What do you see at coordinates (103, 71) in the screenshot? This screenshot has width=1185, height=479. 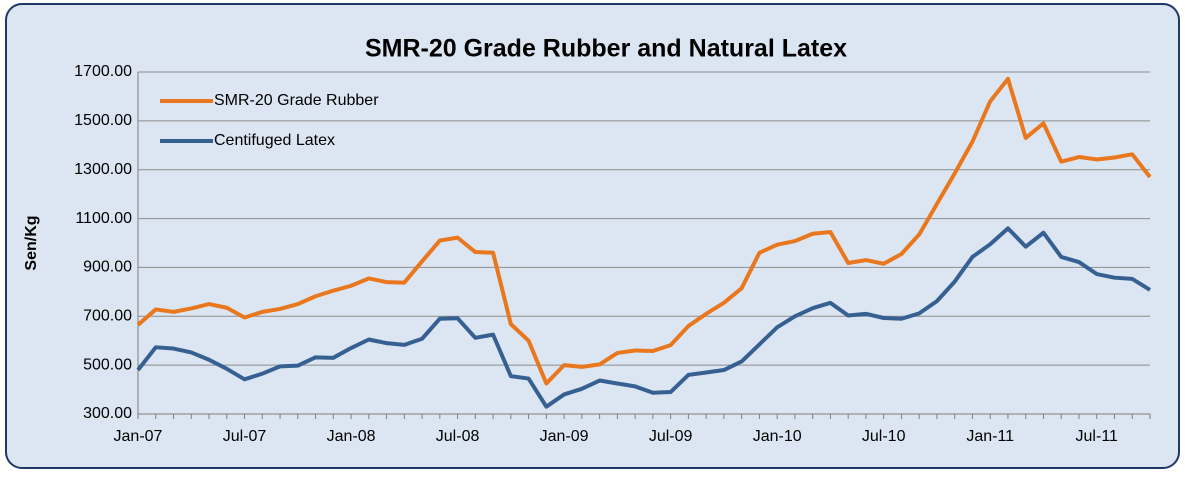 I see `y-tick-label: 1700.00` at bounding box center [103, 71].